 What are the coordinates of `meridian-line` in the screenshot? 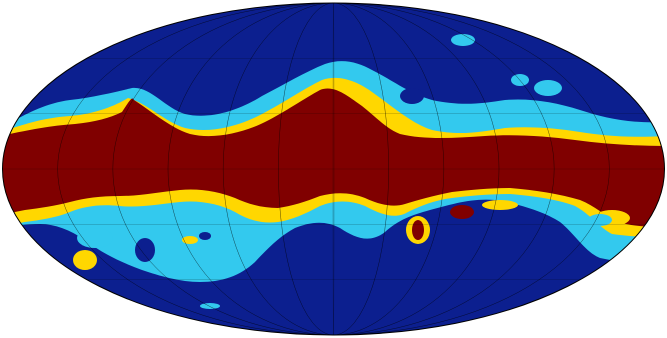 It's located at (333, 169).